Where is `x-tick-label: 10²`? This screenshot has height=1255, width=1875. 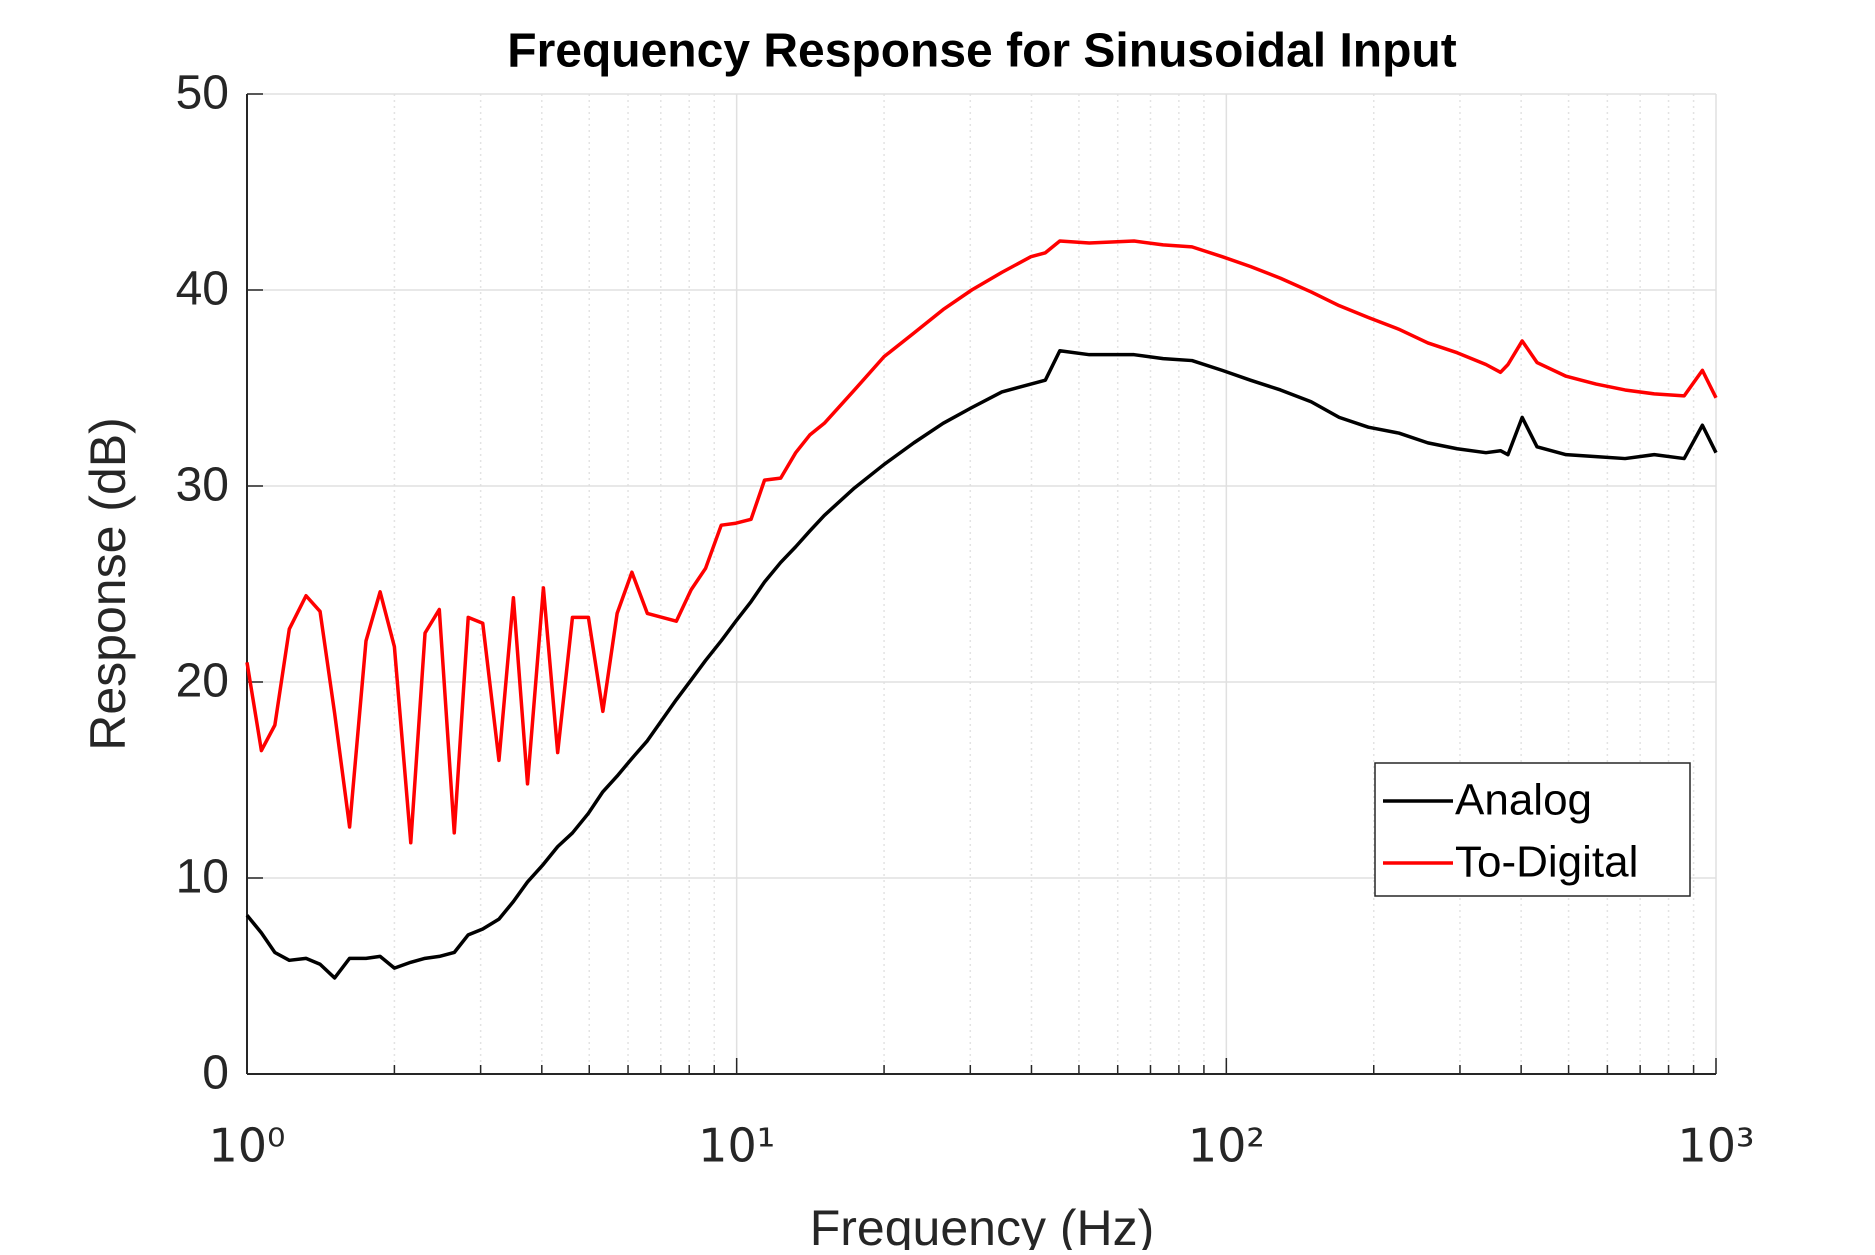
x-tick-label: 10² is located at coordinates (1226, 1146).